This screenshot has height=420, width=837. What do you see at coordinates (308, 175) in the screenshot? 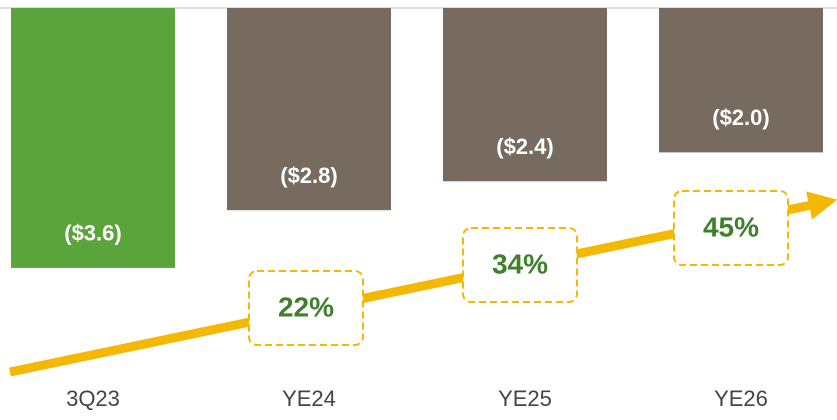
I see `value-label: ($2.8)` at bounding box center [308, 175].